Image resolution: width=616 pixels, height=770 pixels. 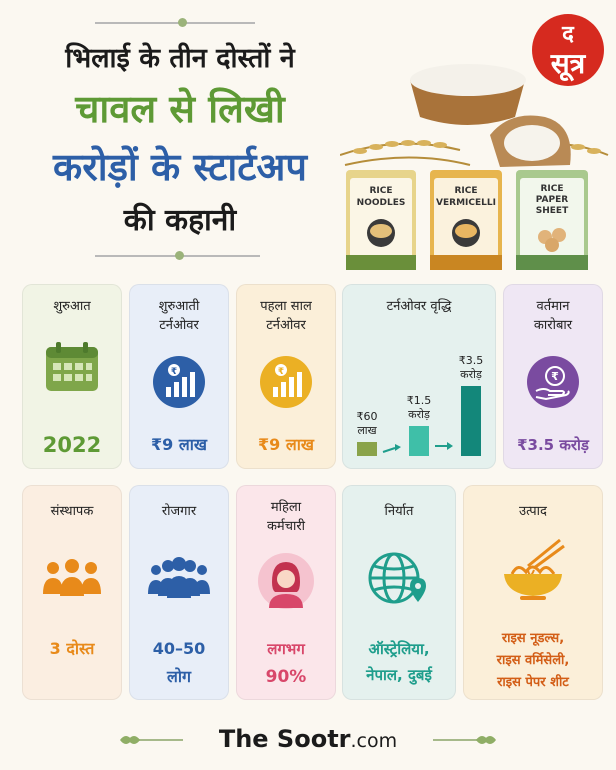 What do you see at coordinates (179, 511) in the screenshot?
I see `card-employment-title: रोजगार` at bounding box center [179, 511].